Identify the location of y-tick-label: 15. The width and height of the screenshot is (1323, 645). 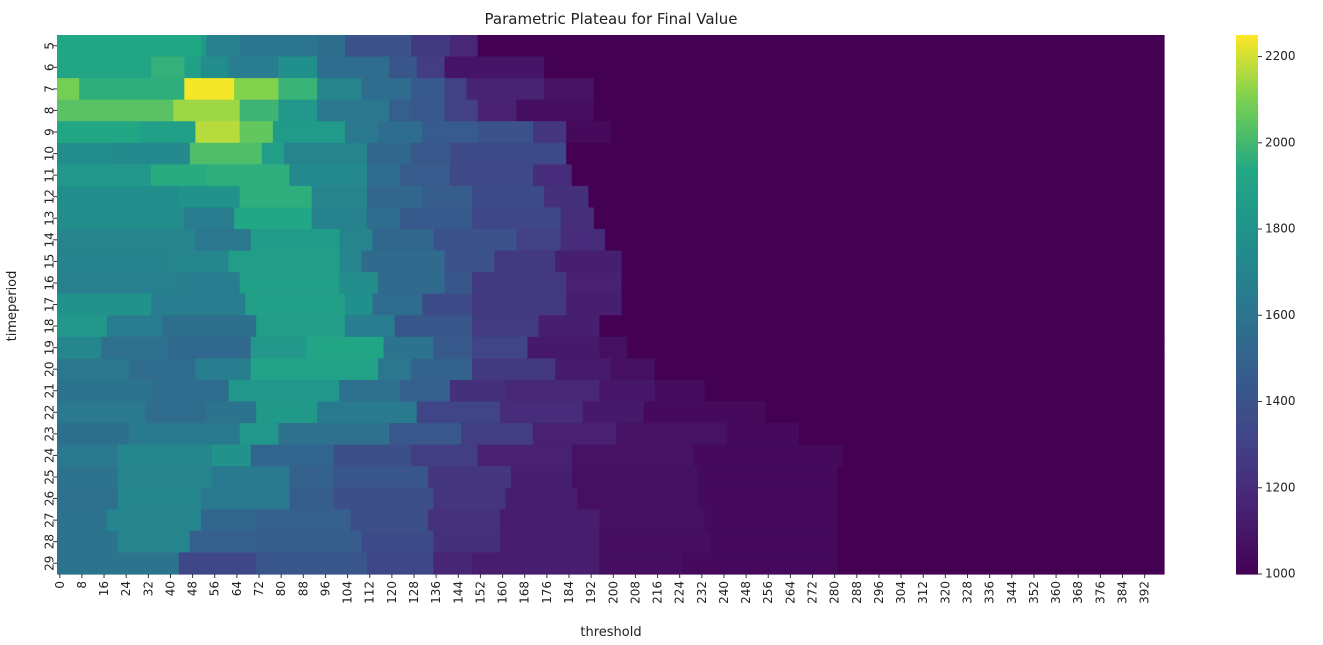
(50, 261).